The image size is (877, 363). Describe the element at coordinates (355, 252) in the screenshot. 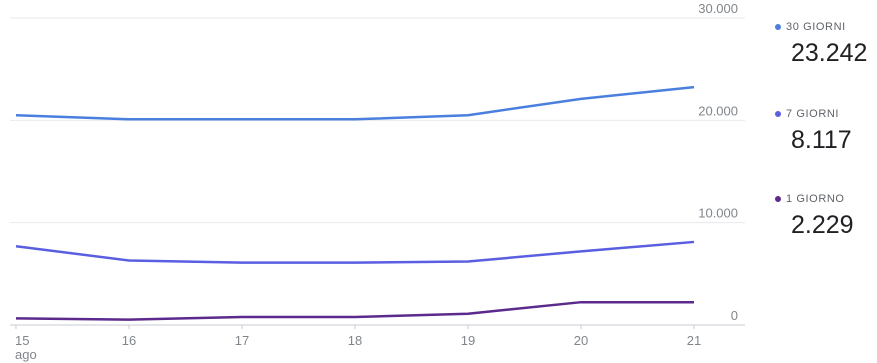

I see `series-line-7-giorni` at that location.